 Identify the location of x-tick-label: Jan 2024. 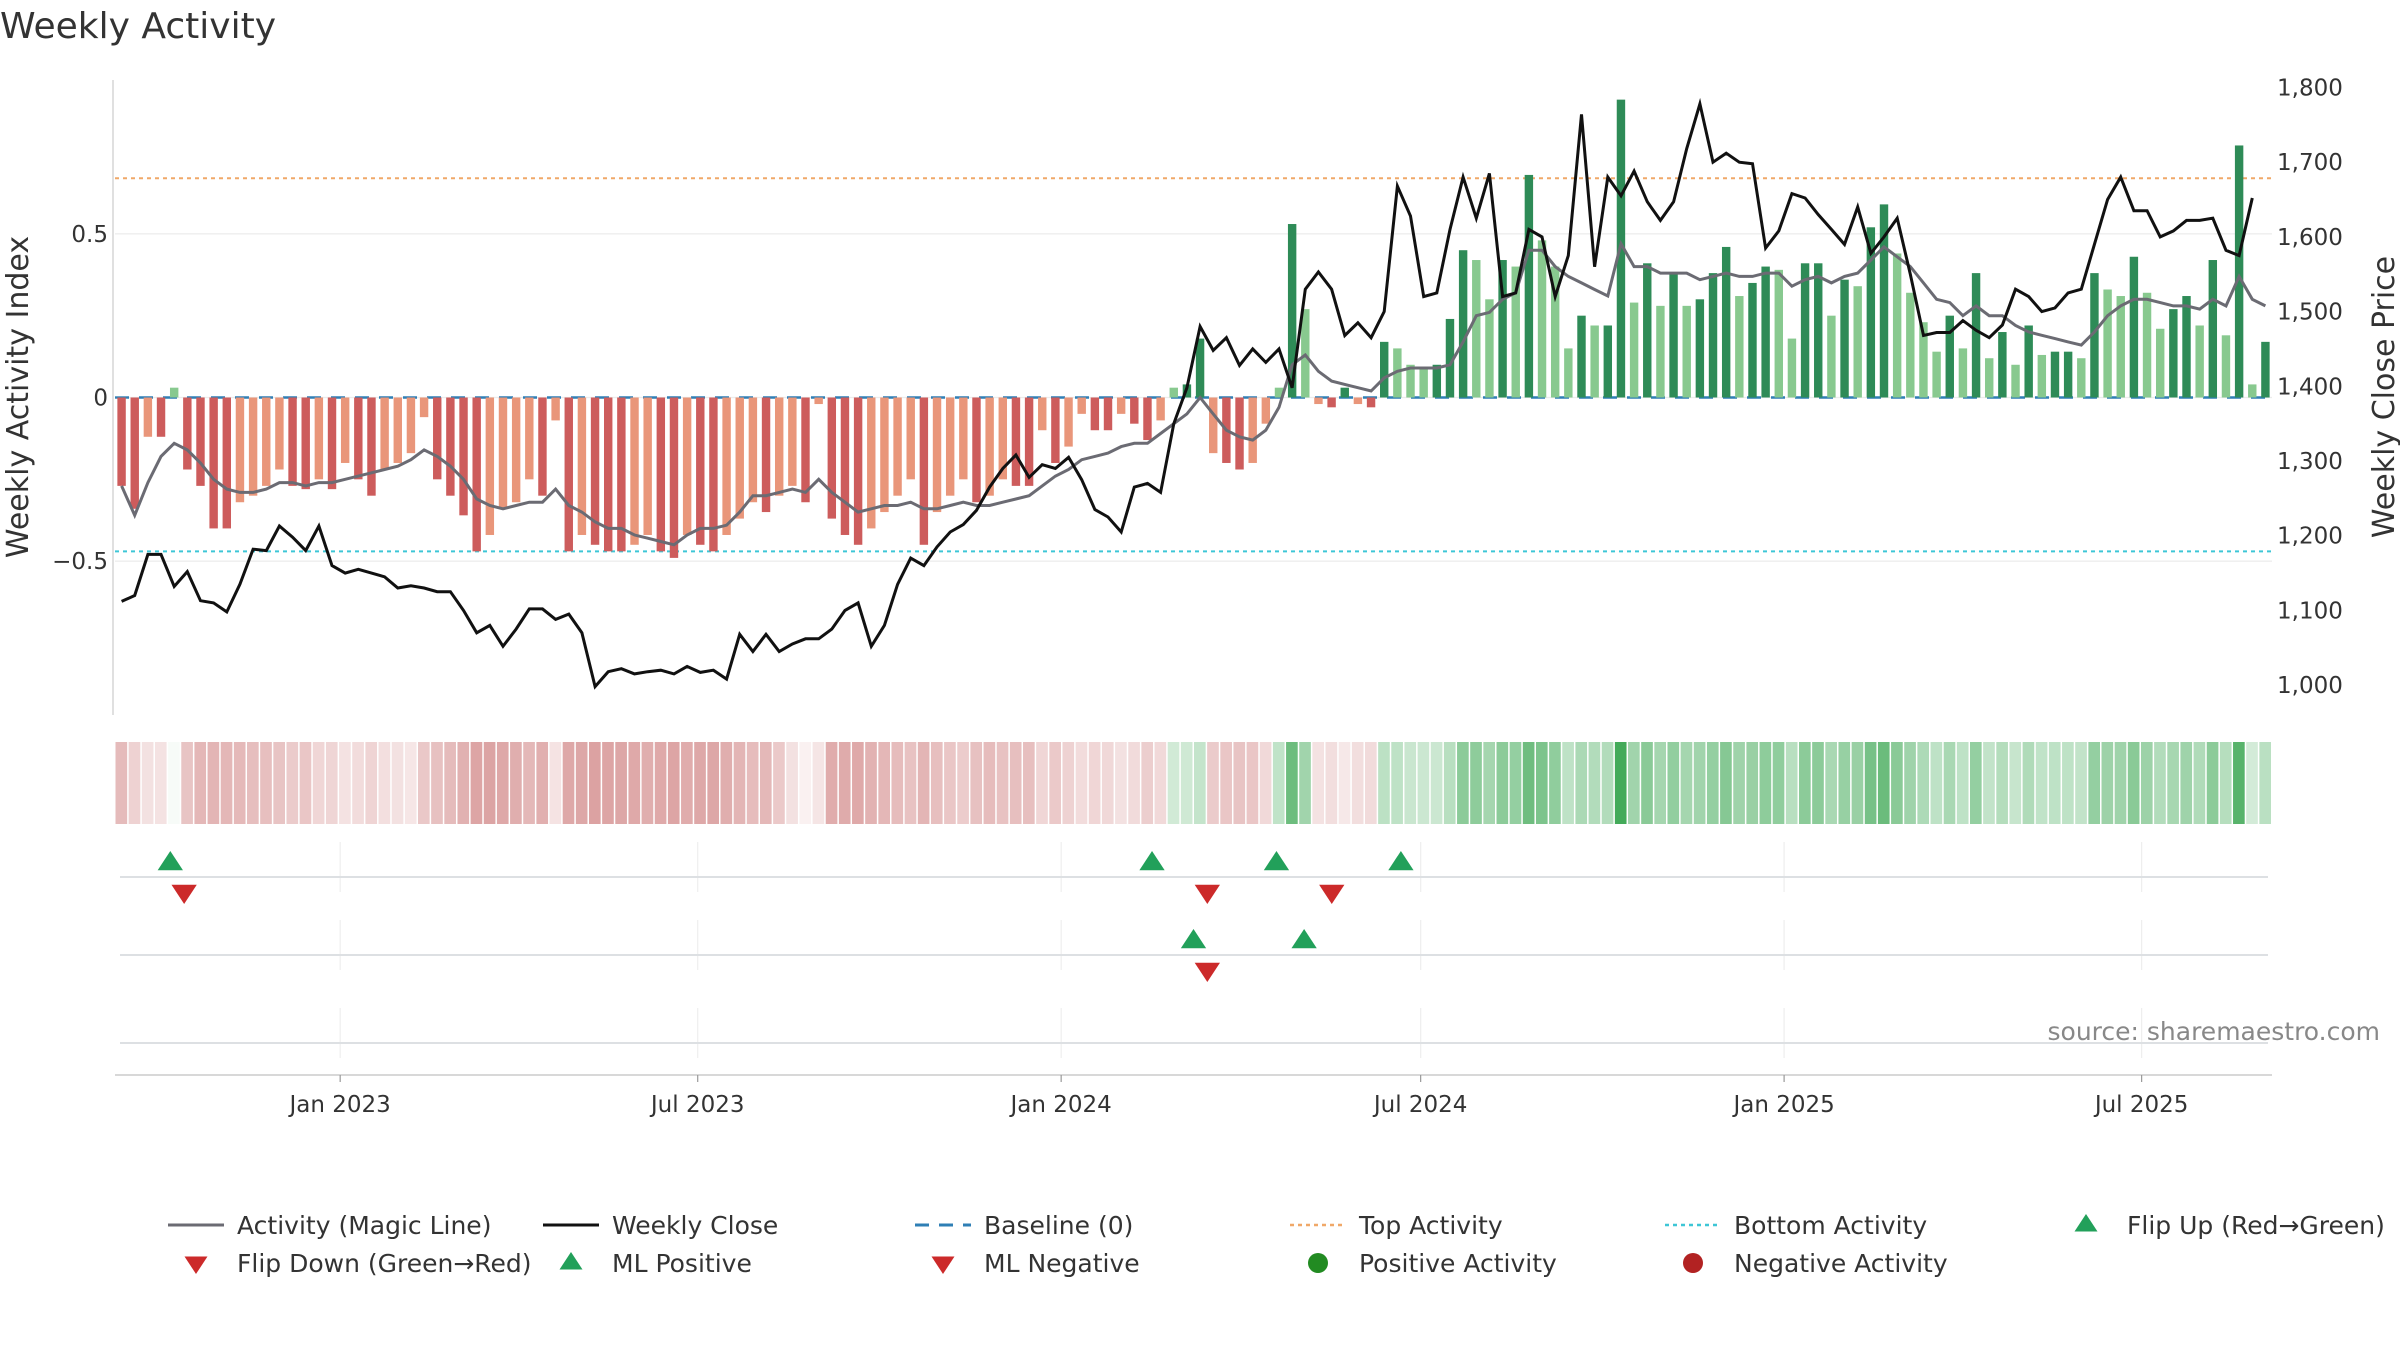
(1060, 1105).